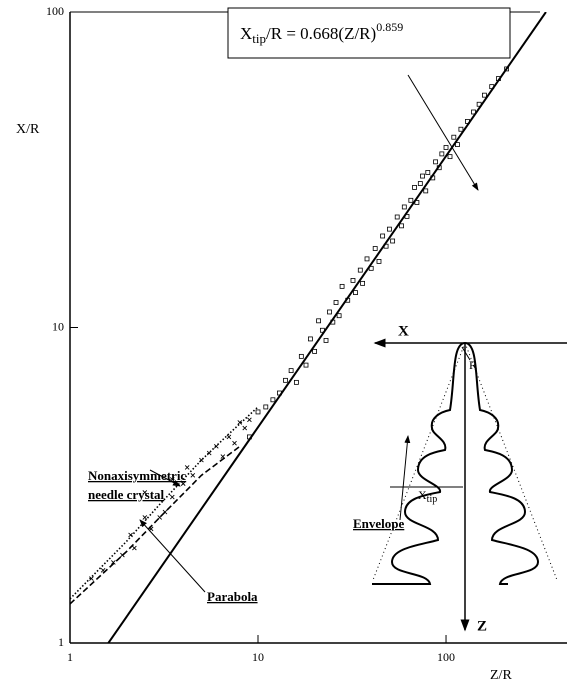  What do you see at coordinates (482, 626) in the screenshot?
I see `inset-z-label: Z` at bounding box center [482, 626].